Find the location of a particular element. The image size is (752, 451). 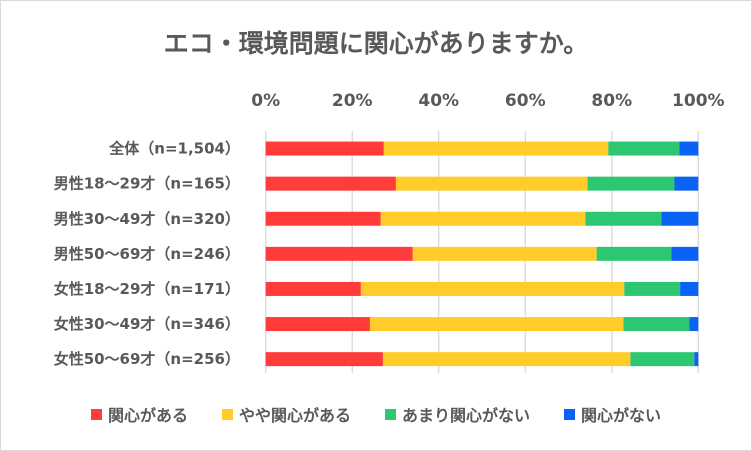

category-label: 男性50～69才（n=246） is located at coordinates (147, 254).